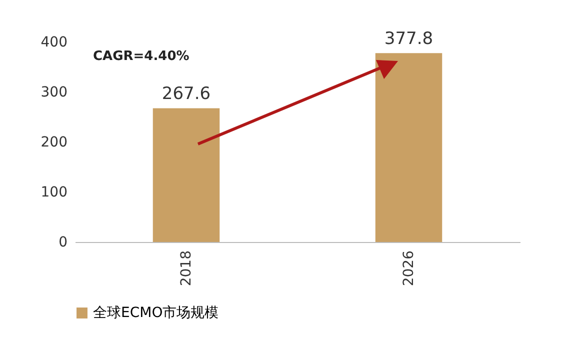 This screenshot has width=567, height=354. Describe the element at coordinates (408, 268) in the screenshot. I see `x-tick-label: 2026` at that location.